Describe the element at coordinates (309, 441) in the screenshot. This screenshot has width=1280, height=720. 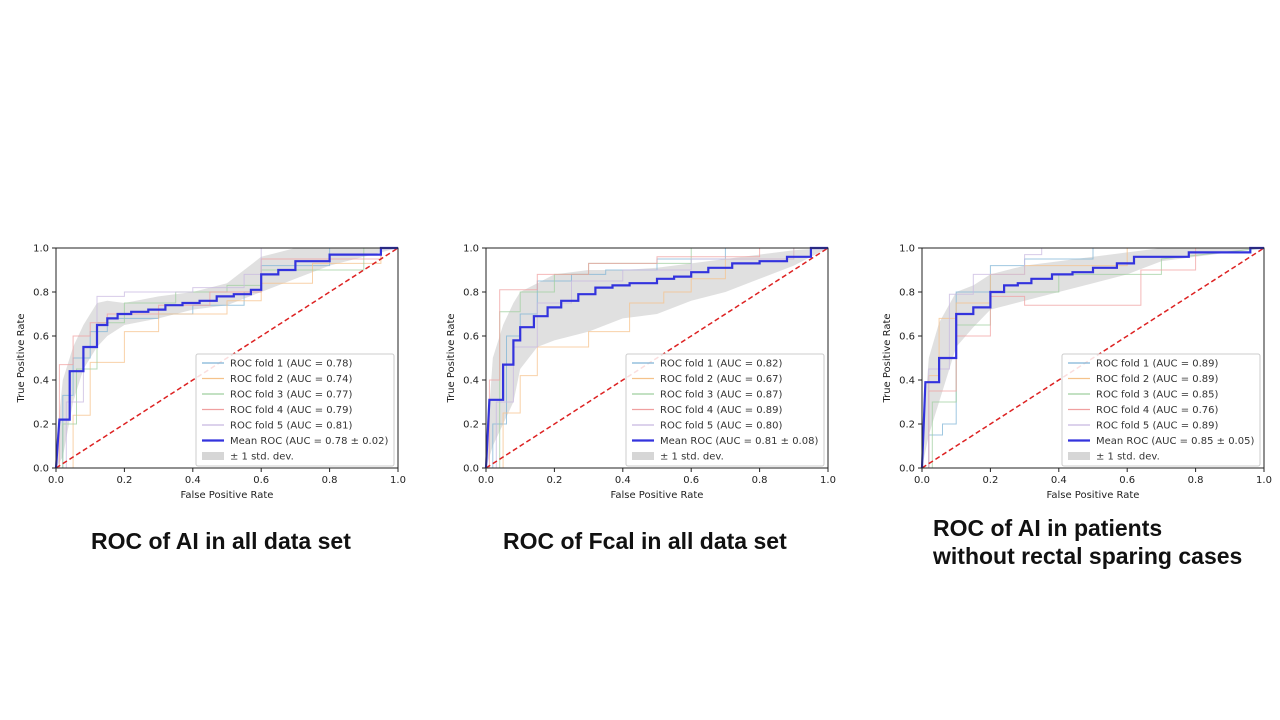
I see `legend-entry: Mean ROC (AUC = 0.78 ± 0.02)` at that location.